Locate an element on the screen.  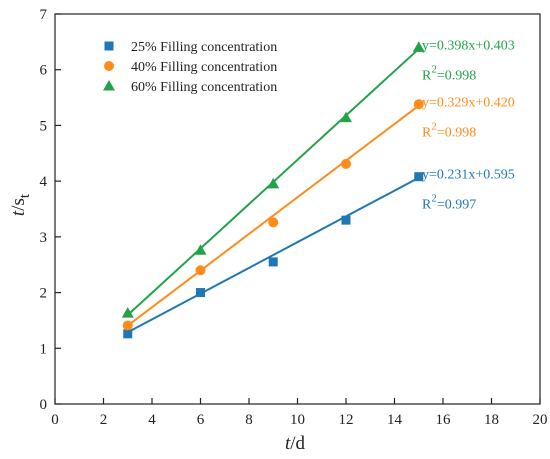
legend-marker-triangle is located at coordinates (109, 85).